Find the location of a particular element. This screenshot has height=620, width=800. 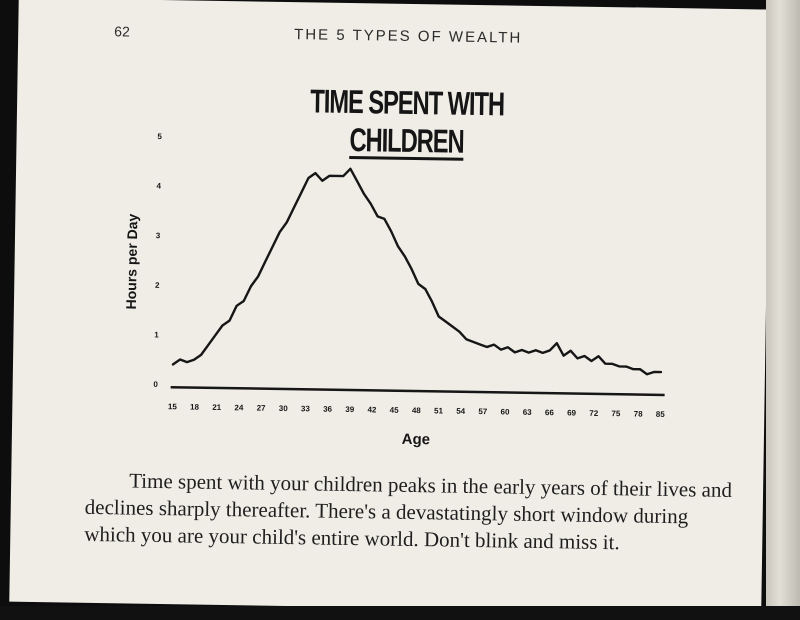

x-tick-label: 48 is located at coordinates (417, 410).